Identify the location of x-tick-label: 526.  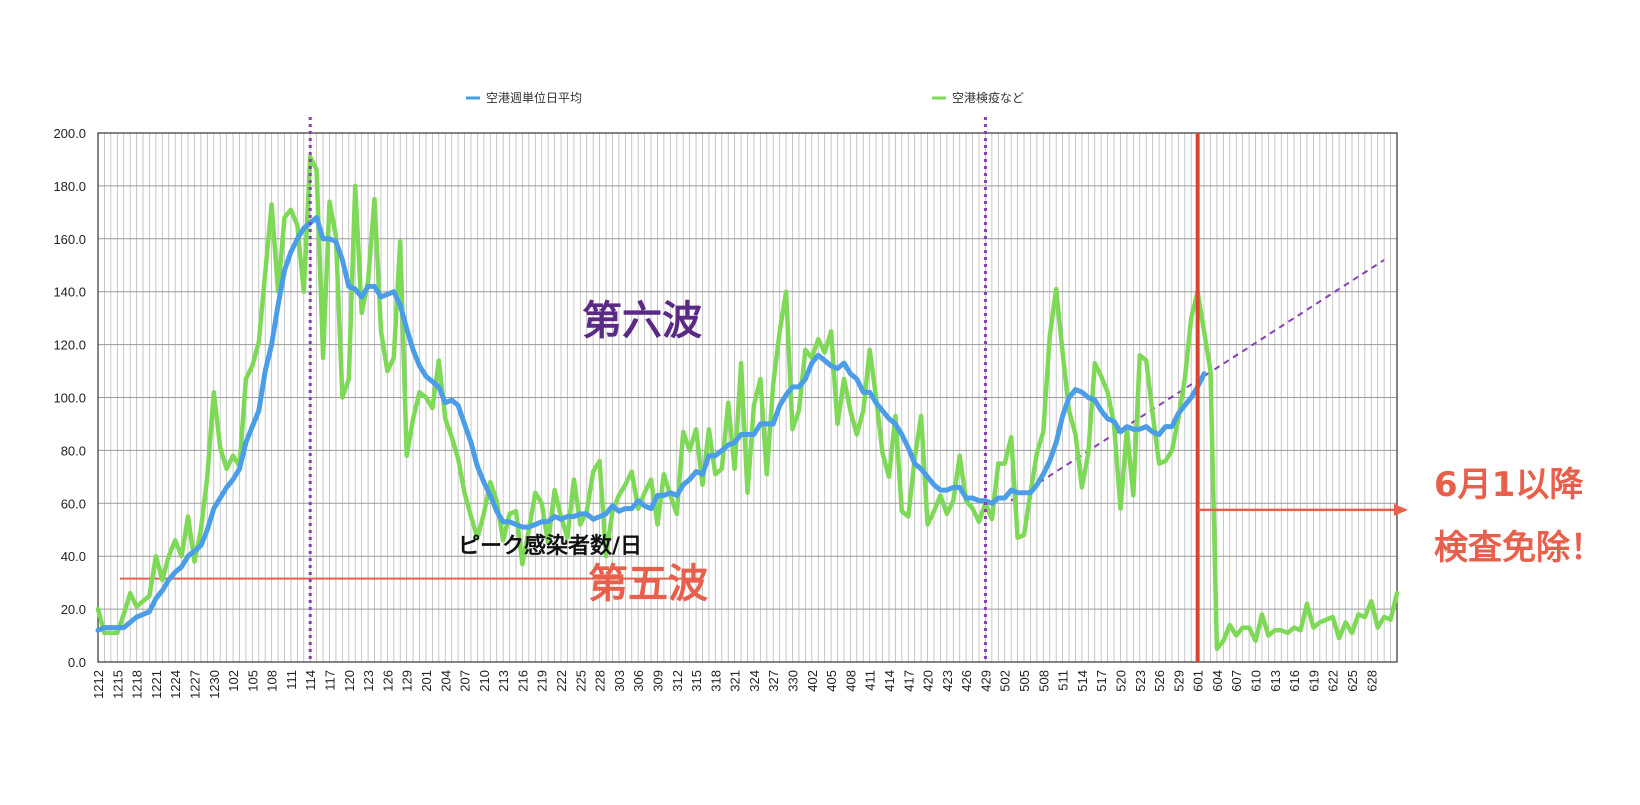
(1159, 681).